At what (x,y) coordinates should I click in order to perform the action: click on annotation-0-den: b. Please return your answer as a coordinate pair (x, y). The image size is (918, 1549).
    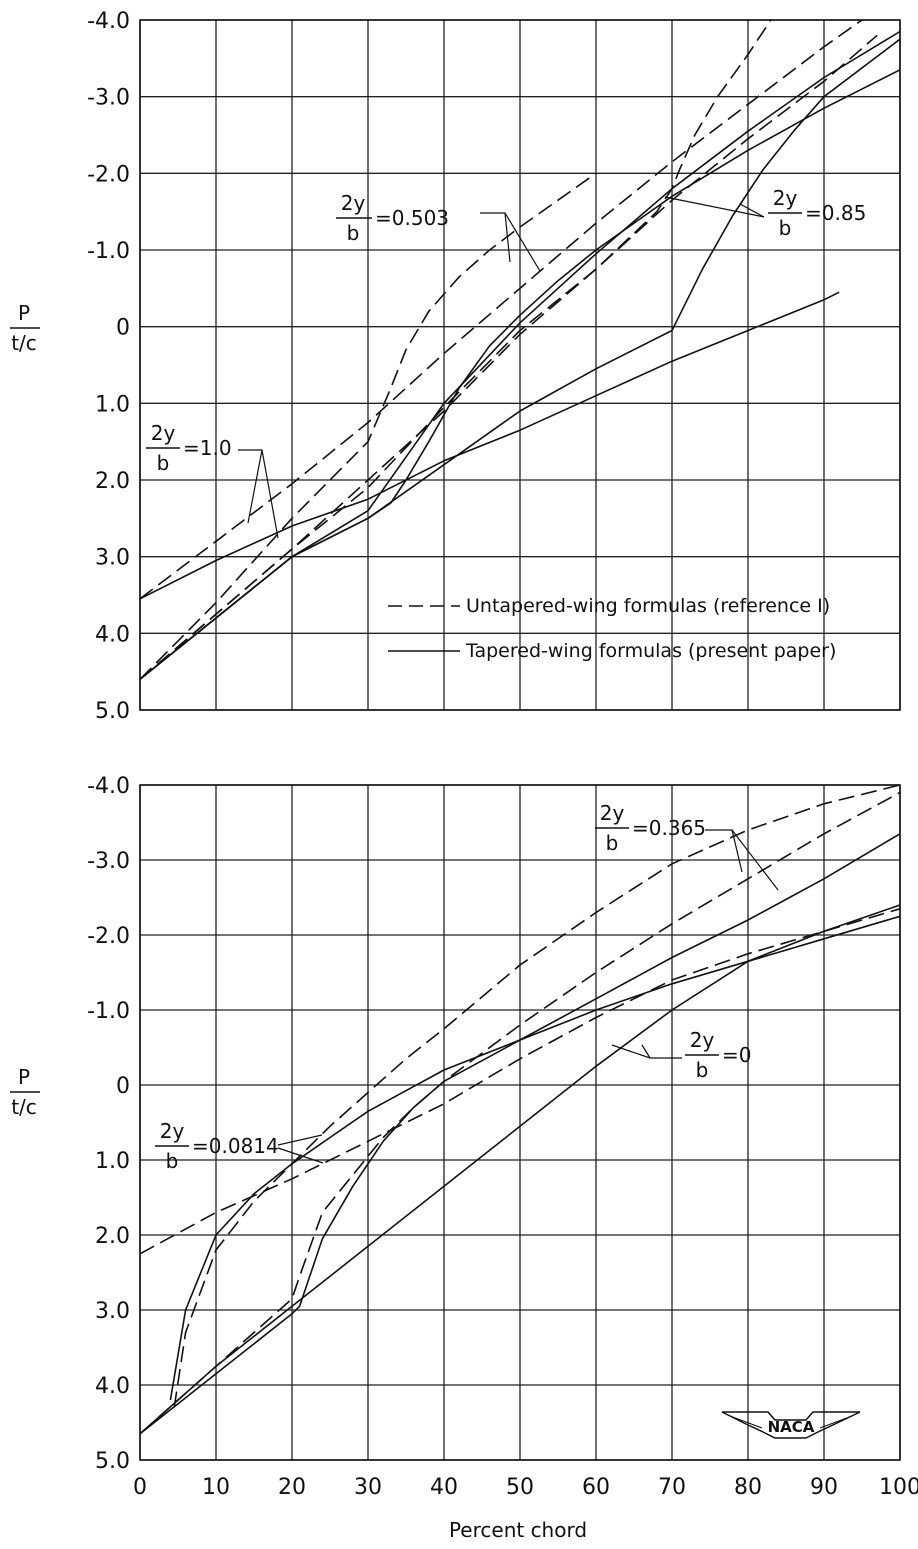
    Looking at the image, I should click on (702, 1070).